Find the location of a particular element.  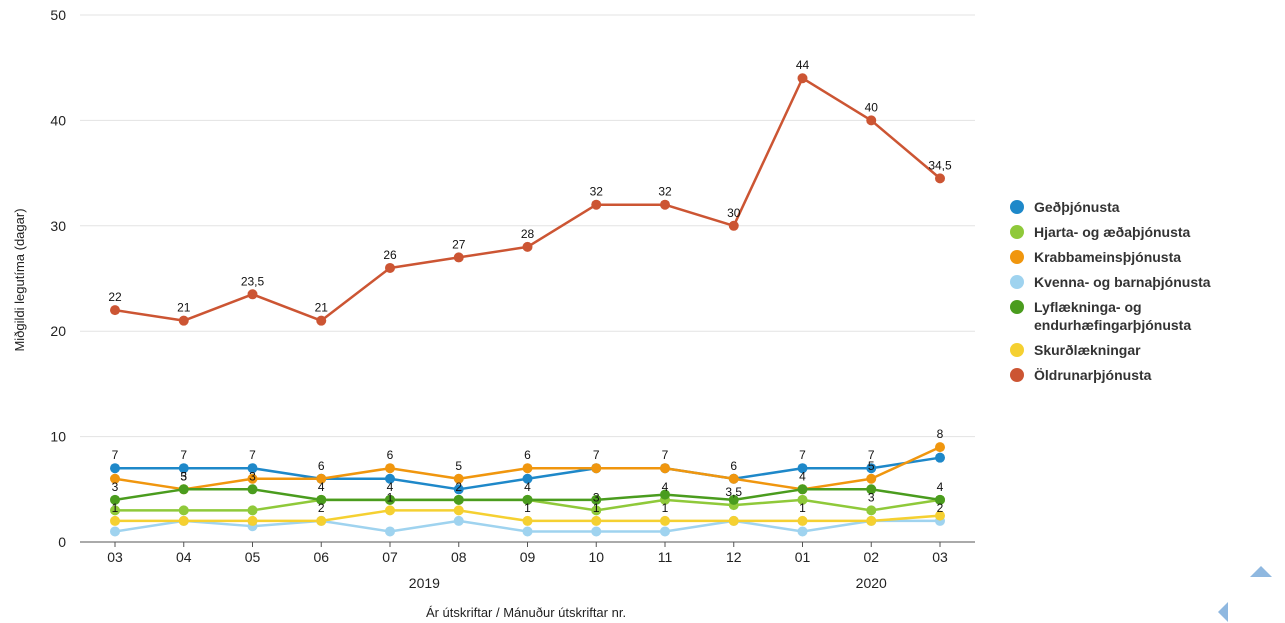

data-label: 2 is located at coordinates (458, 487).